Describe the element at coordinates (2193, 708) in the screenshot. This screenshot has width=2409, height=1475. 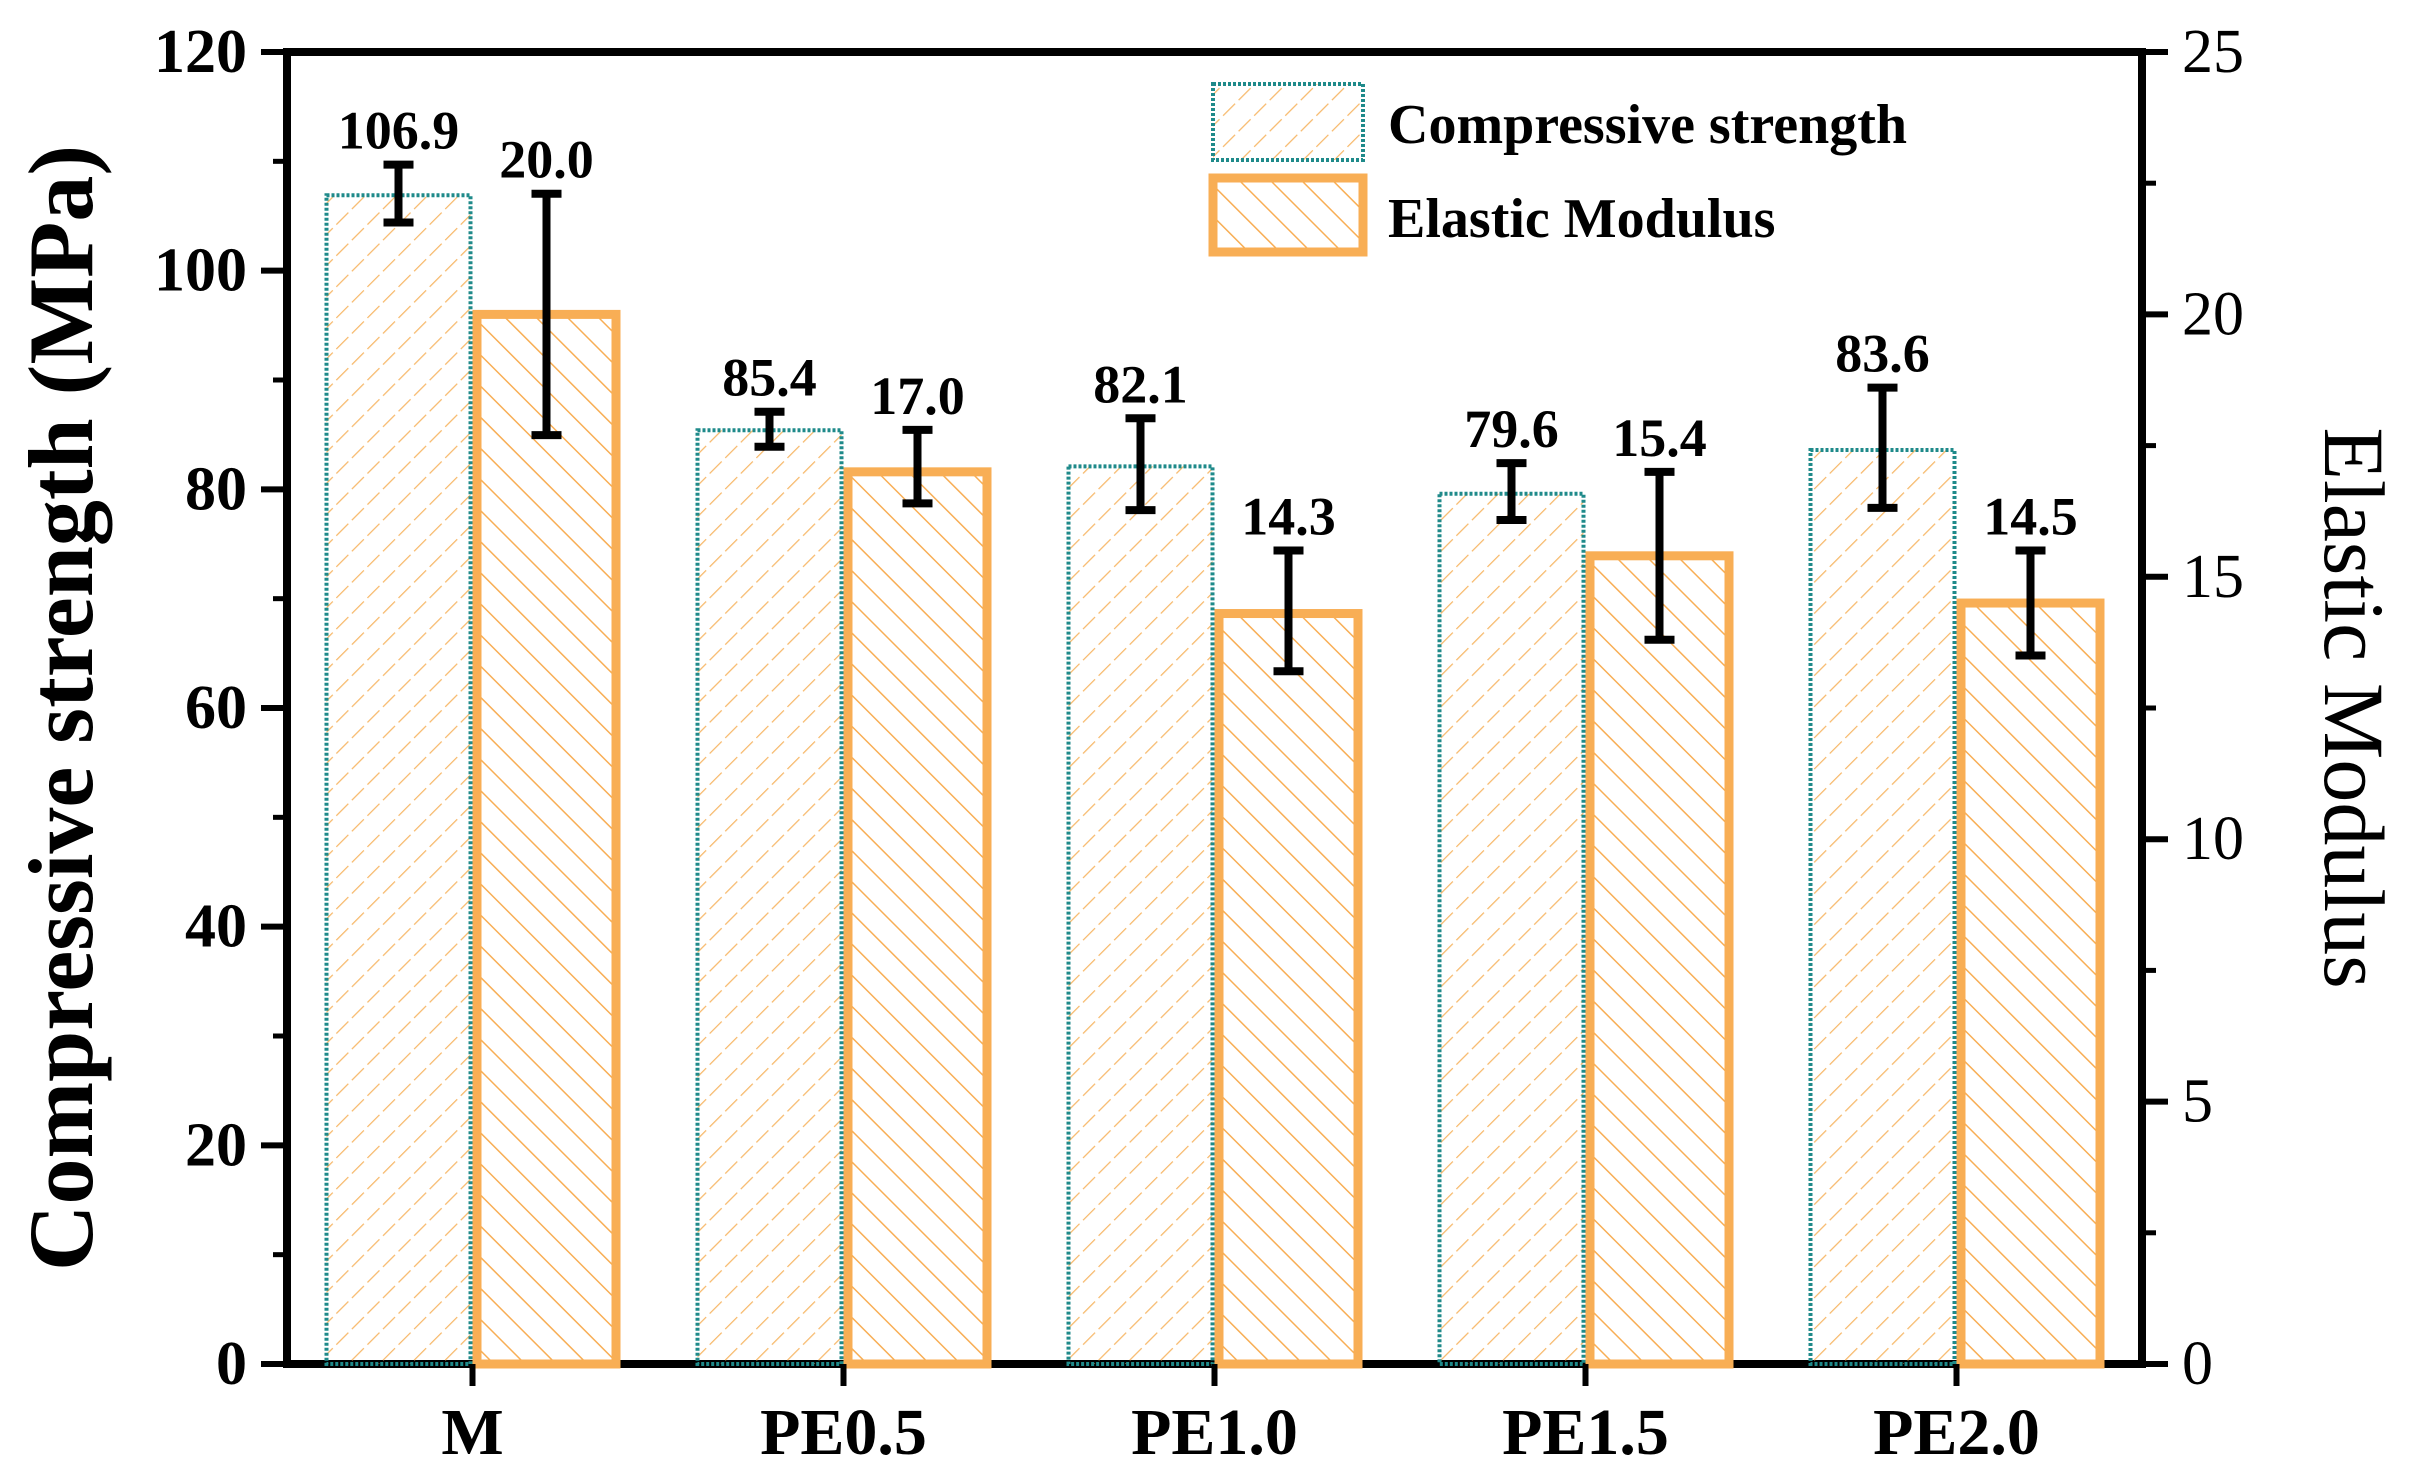
I see `right-y-axis: 0 5 10 15 20 25` at that location.